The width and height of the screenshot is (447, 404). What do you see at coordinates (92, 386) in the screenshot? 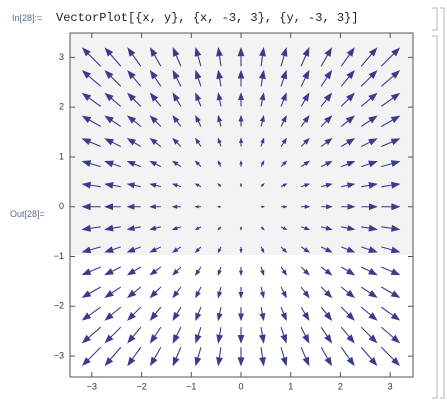
I see `x-tick-label: −3` at bounding box center [92, 386].